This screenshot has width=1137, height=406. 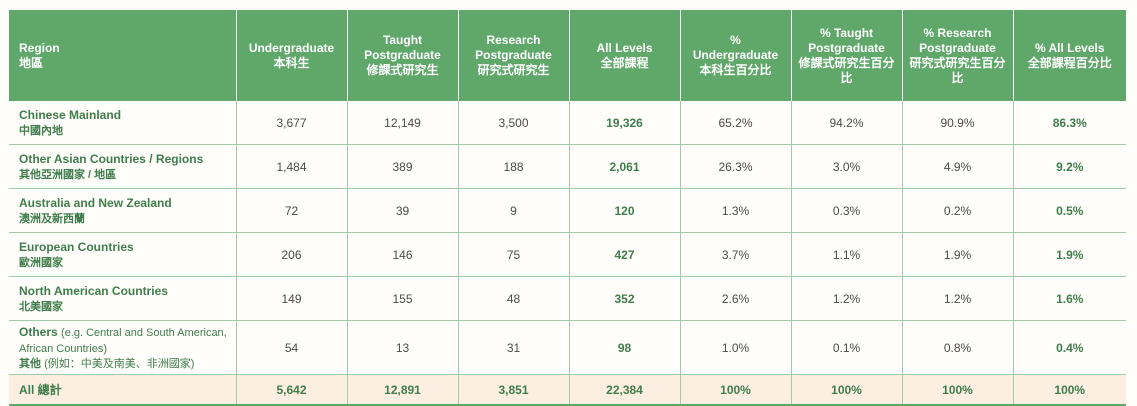 What do you see at coordinates (958, 254) in the screenshot?
I see `value-cell: 1.9%` at bounding box center [958, 254].